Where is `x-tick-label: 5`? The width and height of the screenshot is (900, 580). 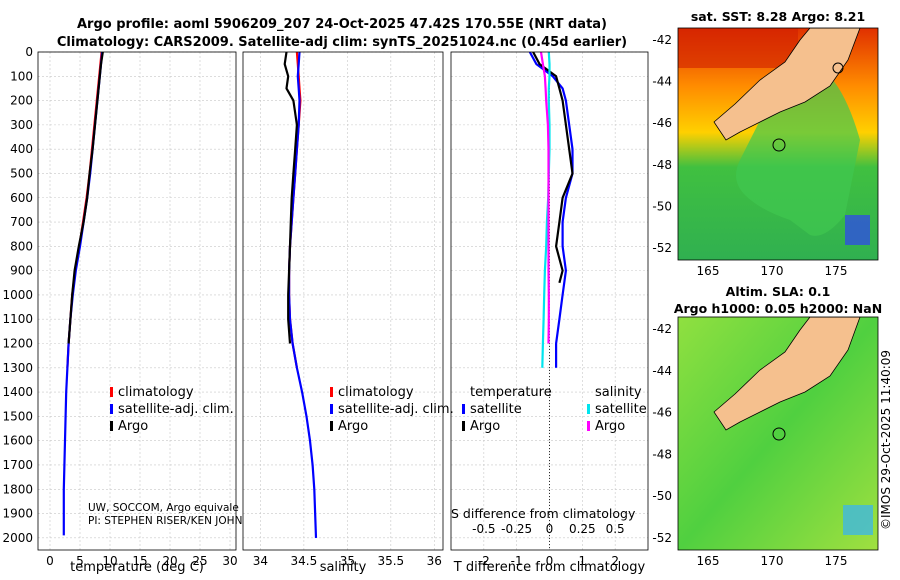 x-tick-label: 5 is located at coordinates (80, 561).